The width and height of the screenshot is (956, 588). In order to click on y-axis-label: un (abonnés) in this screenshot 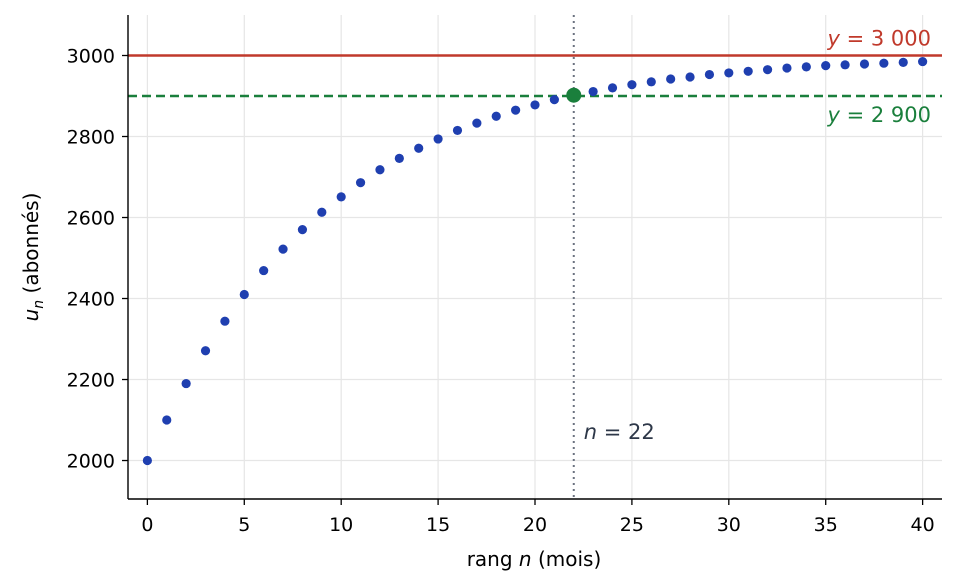, I will do `click(33, 257)`.